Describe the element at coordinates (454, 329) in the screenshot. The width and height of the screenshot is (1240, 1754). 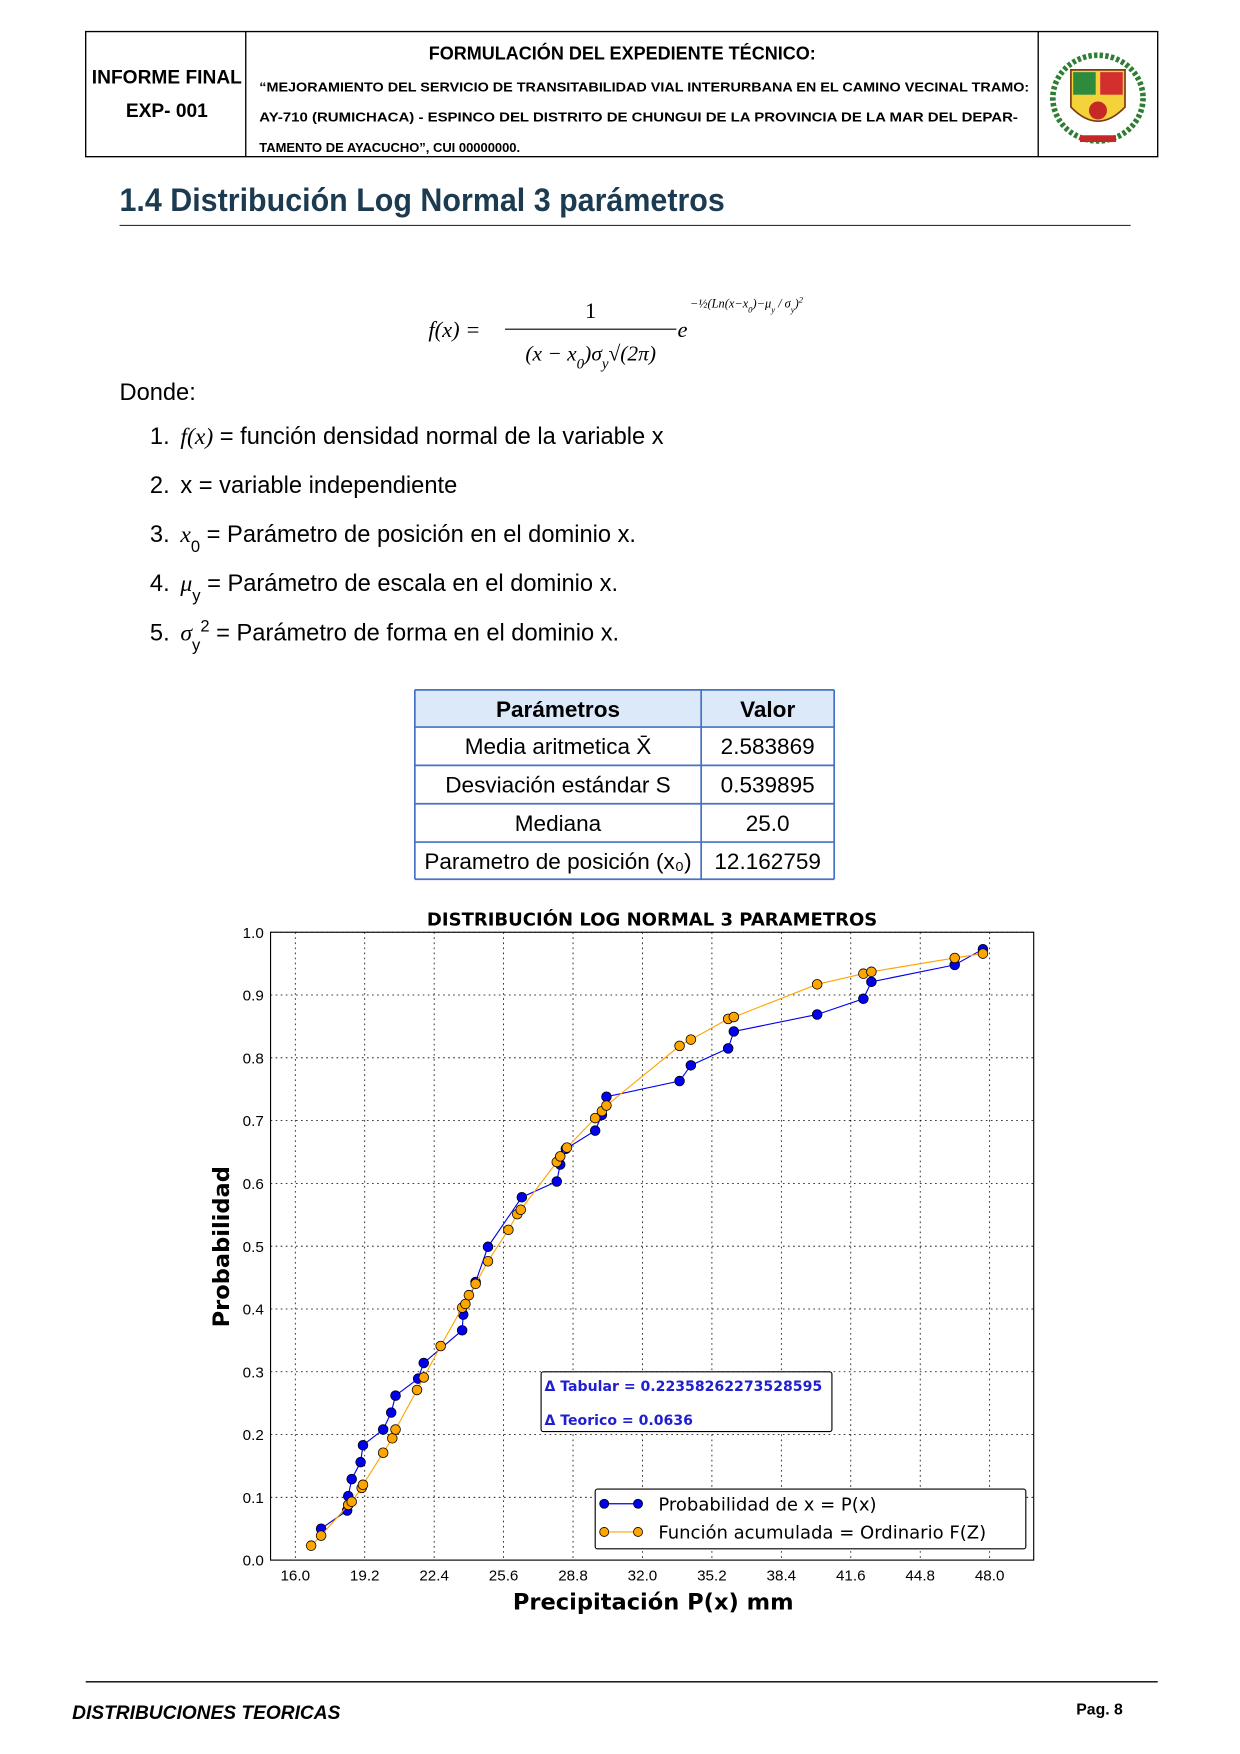
I see `formula-lhs: f(x) =` at that location.